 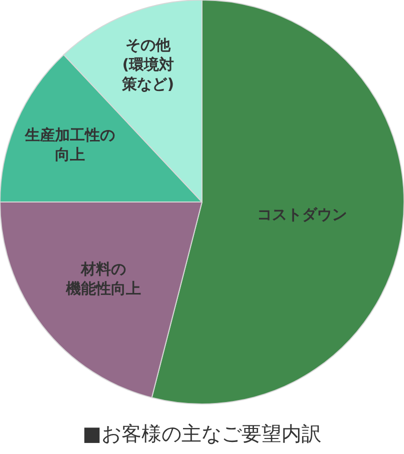 What do you see at coordinates (302, 215) in the screenshot?
I see `slice-label: コストダウン` at bounding box center [302, 215].